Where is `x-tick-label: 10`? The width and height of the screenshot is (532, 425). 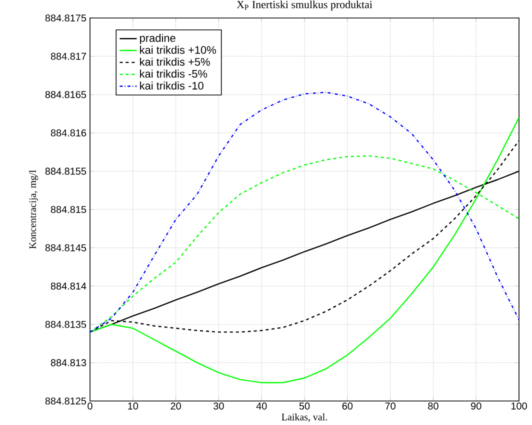
x-tick-label: 10 is located at coordinates (133, 406).